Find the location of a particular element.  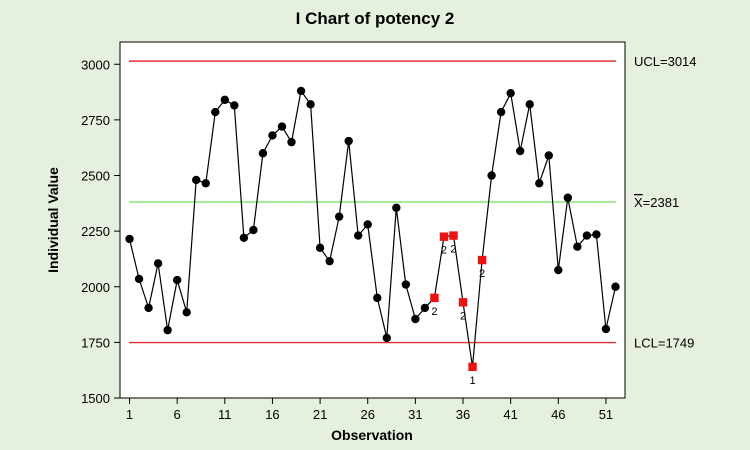

x-tick-label: 1 is located at coordinates (129, 414).